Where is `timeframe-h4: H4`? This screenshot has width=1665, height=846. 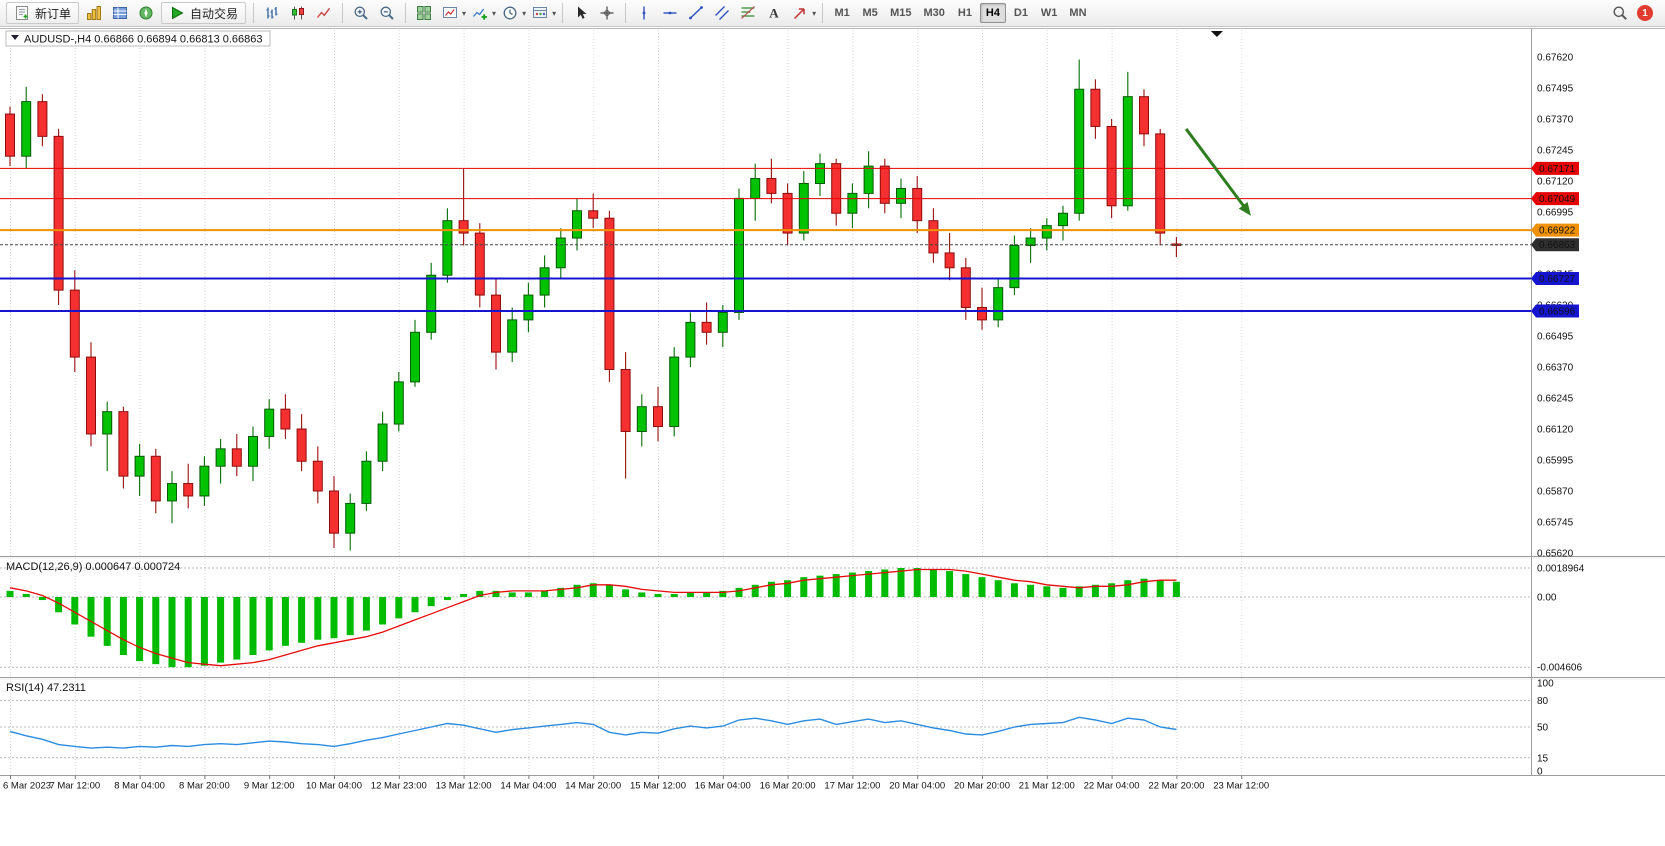 timeframe-h4: H4 is located at coordinates (992, 13).